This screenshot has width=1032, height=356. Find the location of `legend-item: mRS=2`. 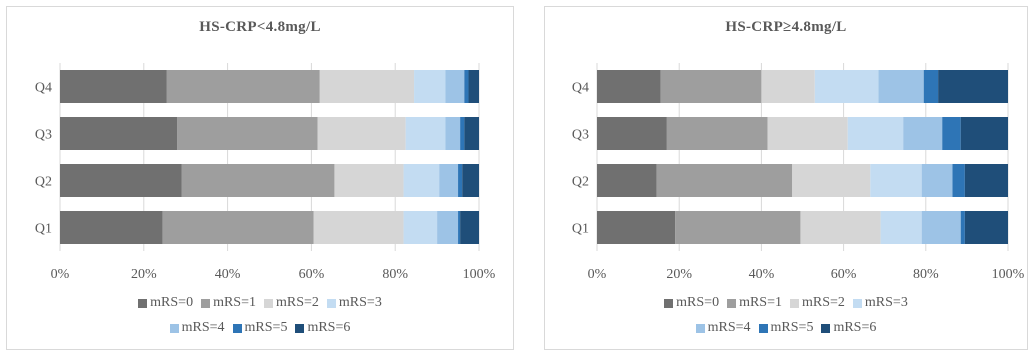

legend-item: mRS=2 is located at coordinates (817, 303).